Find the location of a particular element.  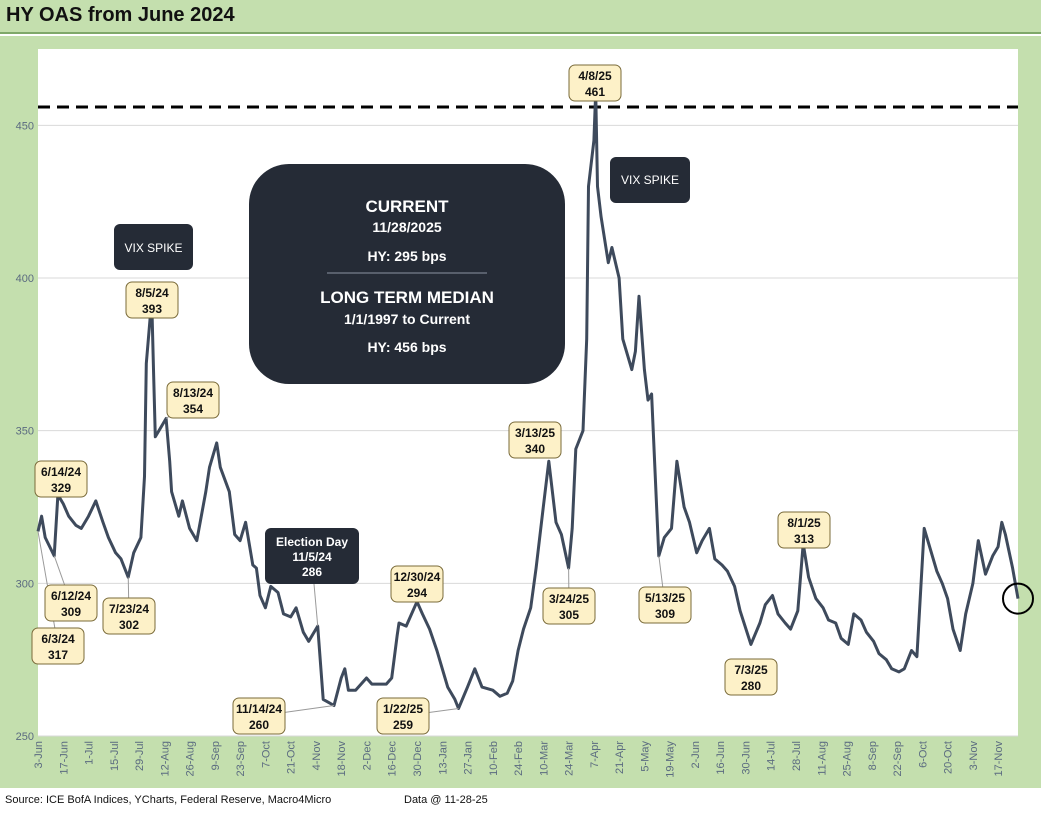

x-tick-label: 3-Jun is located at coordinates (39, 755).